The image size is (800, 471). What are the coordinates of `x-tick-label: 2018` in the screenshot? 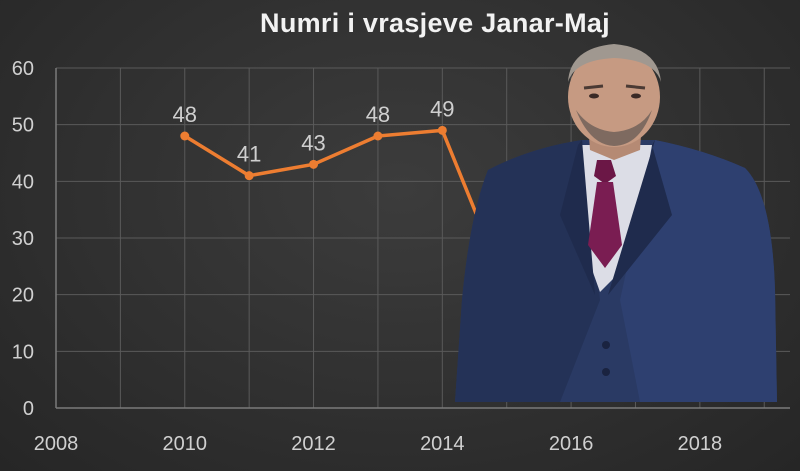 It's located at (700, 444).